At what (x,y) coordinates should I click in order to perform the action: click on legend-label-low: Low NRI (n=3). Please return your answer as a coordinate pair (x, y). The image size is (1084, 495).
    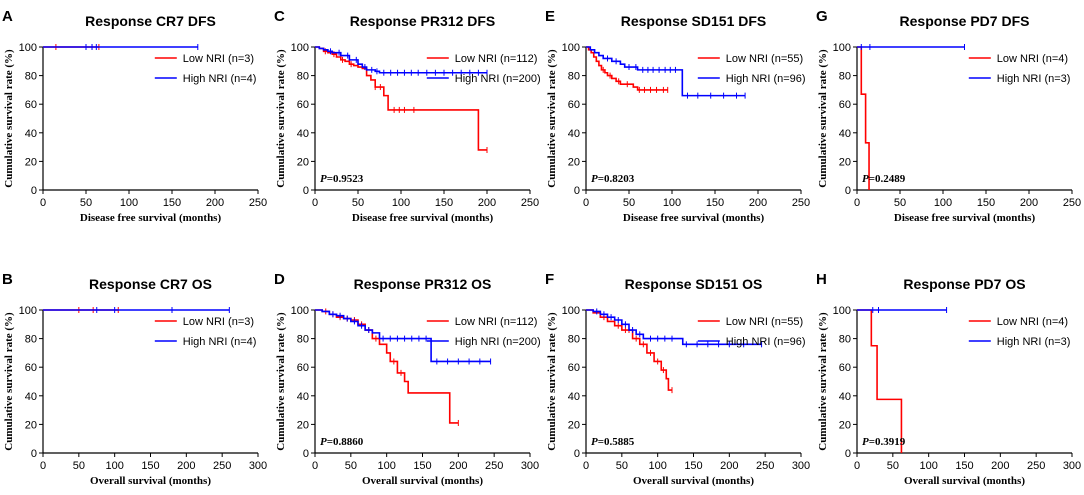
    Looking at the image, I should click on (218, 59).